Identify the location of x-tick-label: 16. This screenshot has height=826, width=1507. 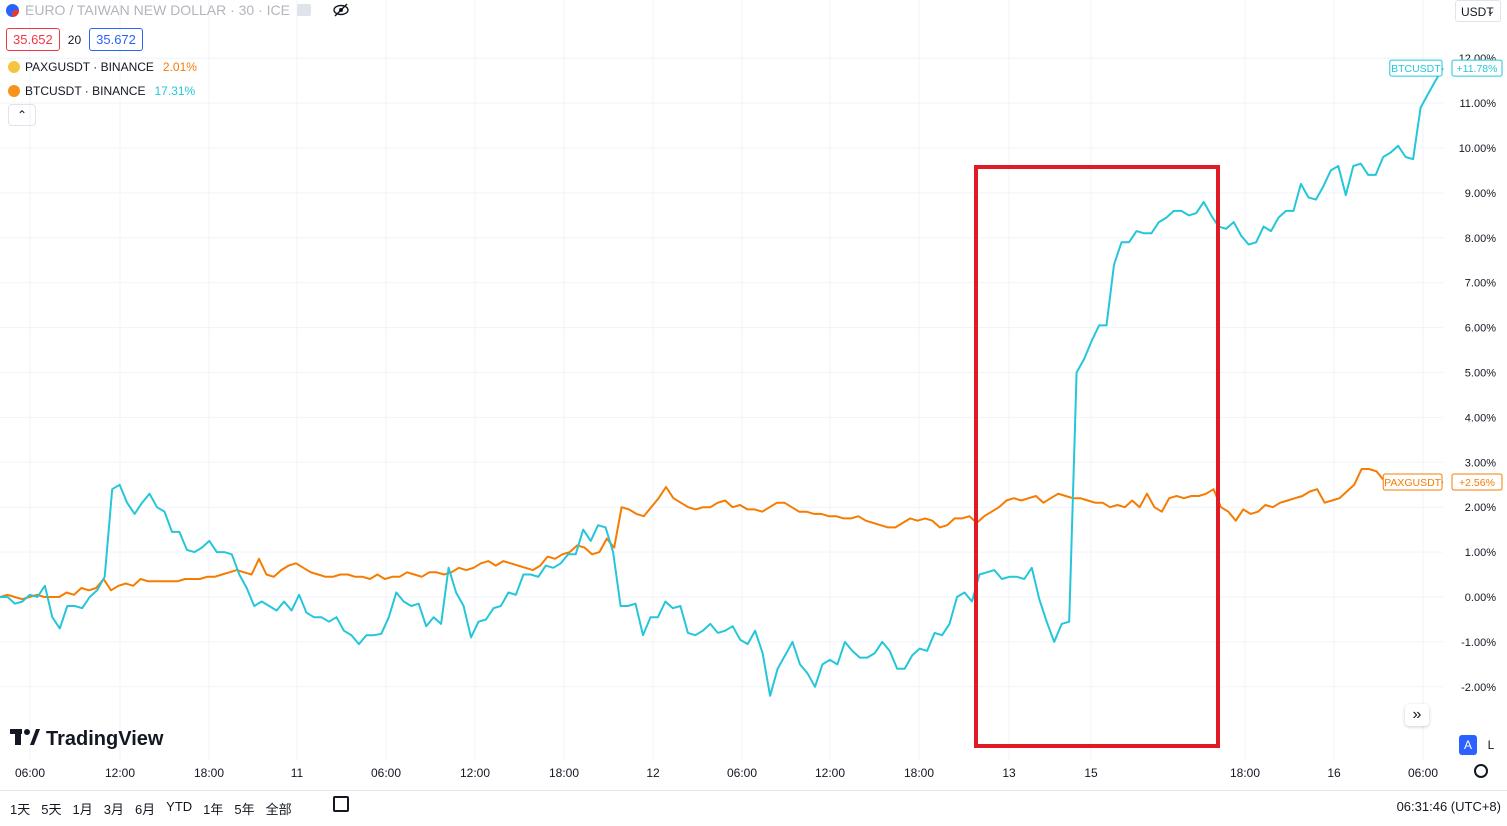
(1334, 773).